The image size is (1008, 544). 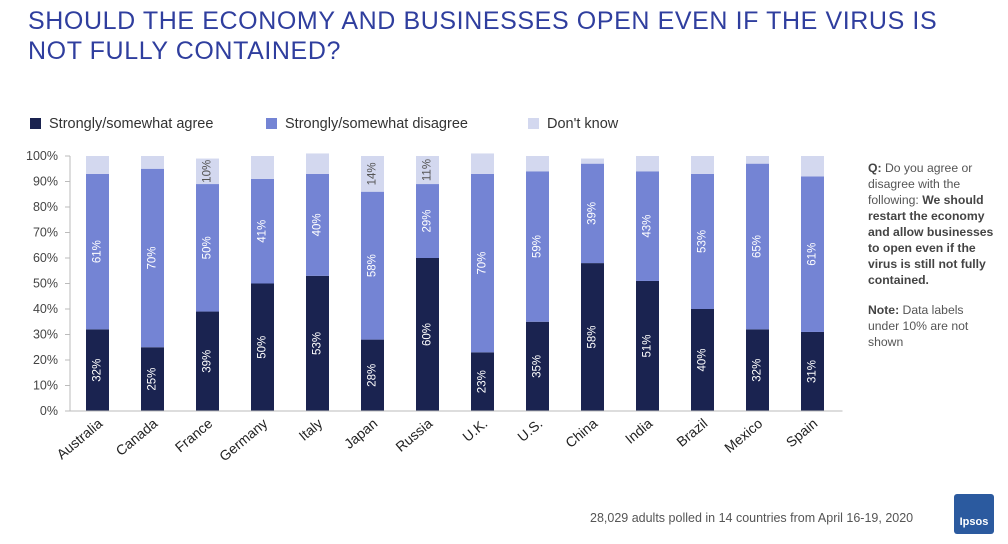 I want to click on x-tick-label: U.S., so click(x=529, y=430).